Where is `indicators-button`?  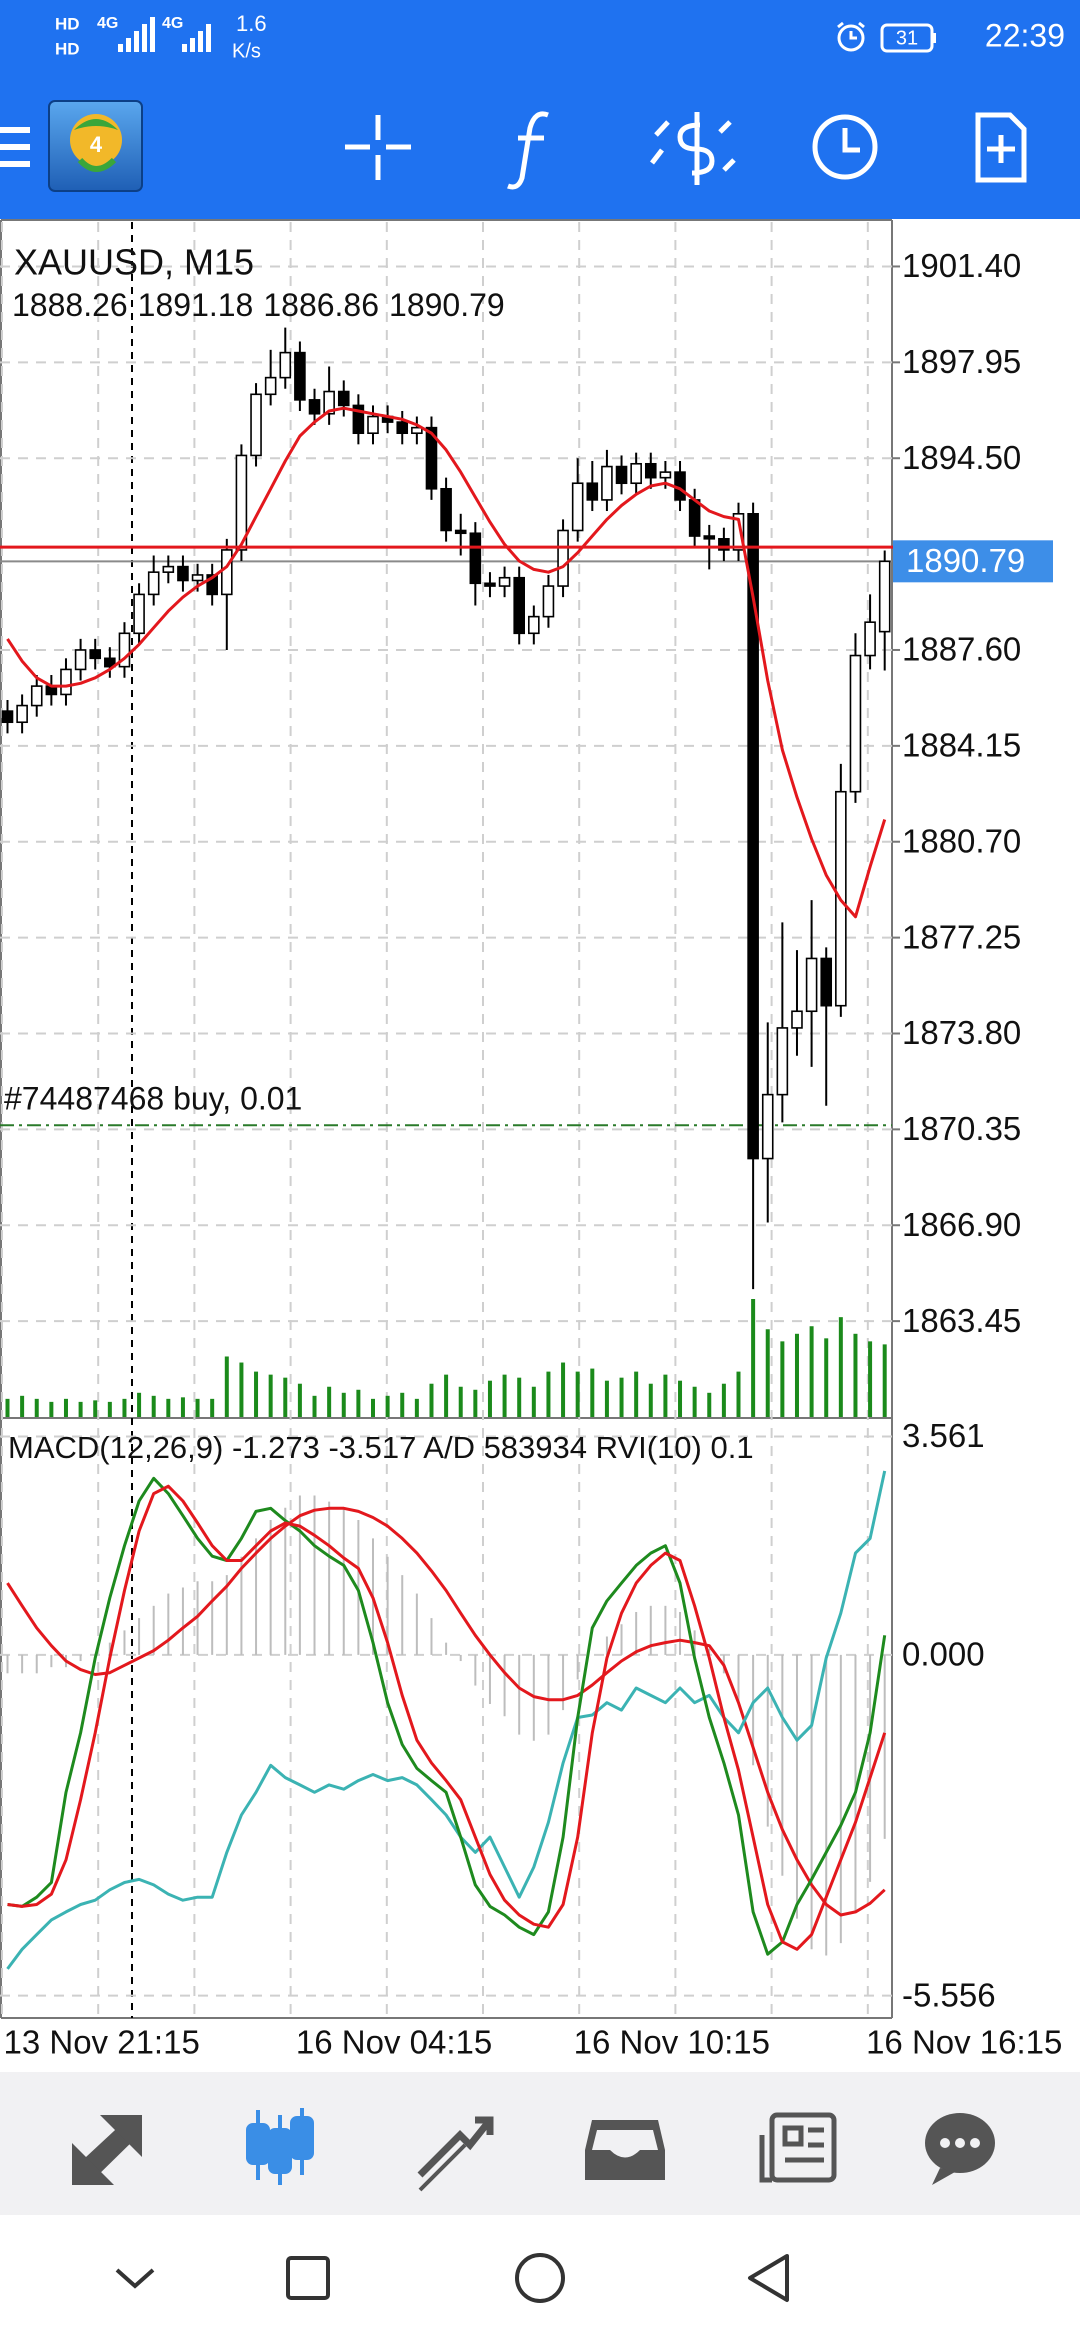
indicators-button is located at coordinates (528, 150).